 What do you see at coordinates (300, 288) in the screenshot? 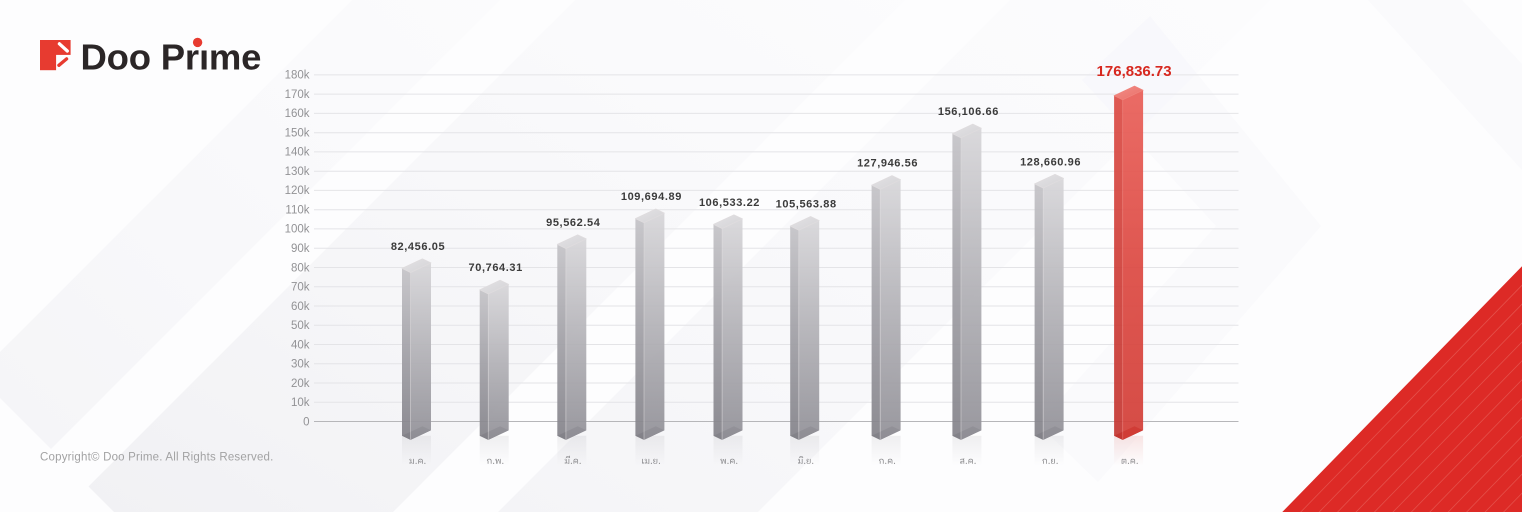
I see `svg-text: 70k` at bounding box center [300, 288].